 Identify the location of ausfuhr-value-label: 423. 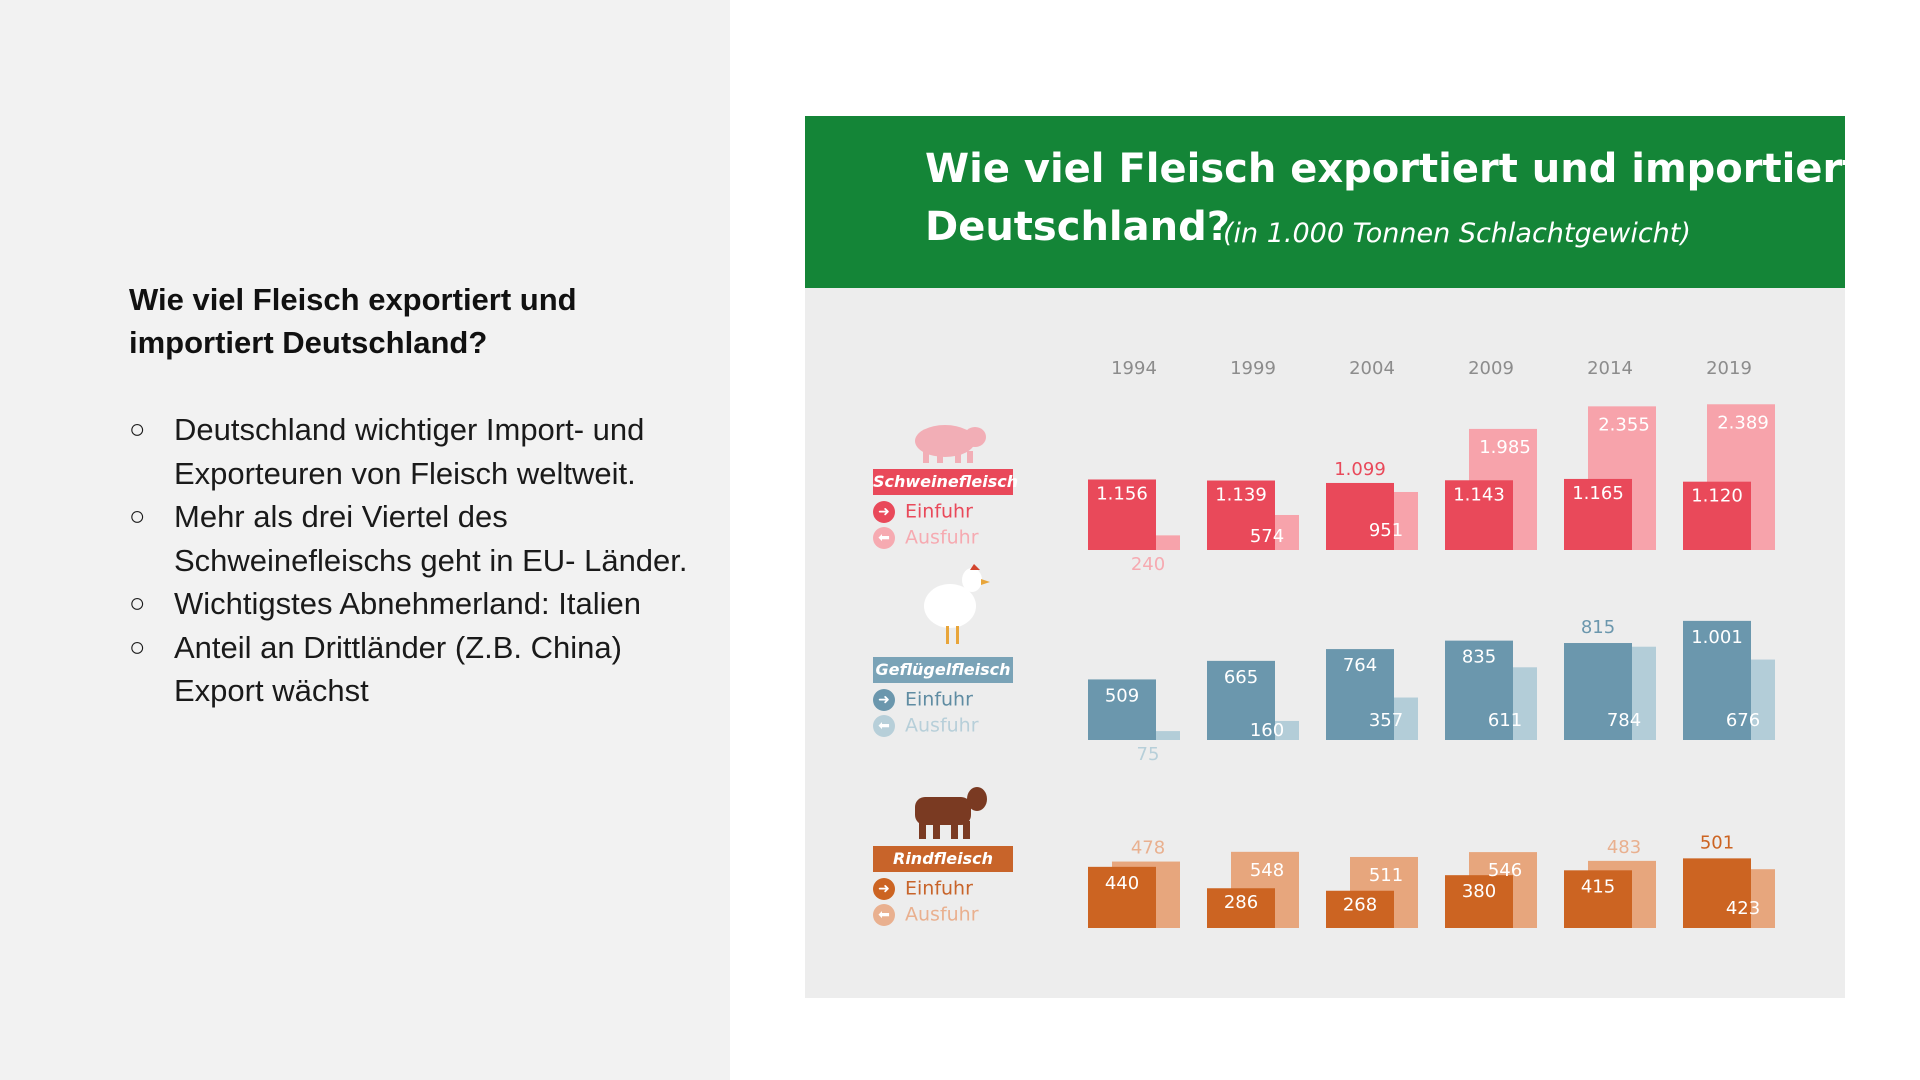
(1743, 908).